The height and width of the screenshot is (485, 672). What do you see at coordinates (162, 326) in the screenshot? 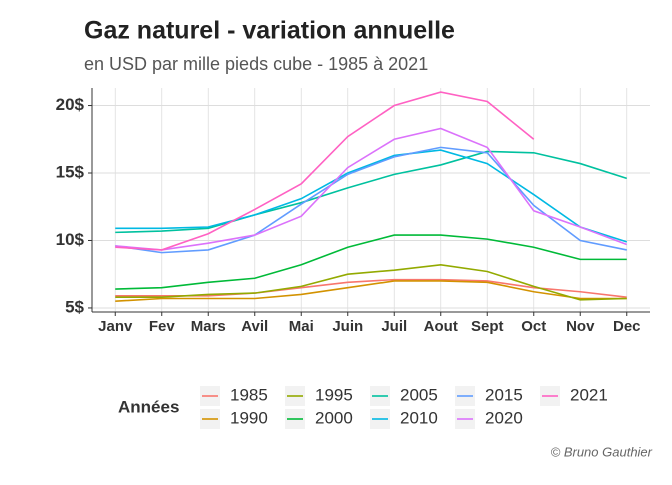
I see `x-tick-label: Fev` at bounding box center [162, 326].